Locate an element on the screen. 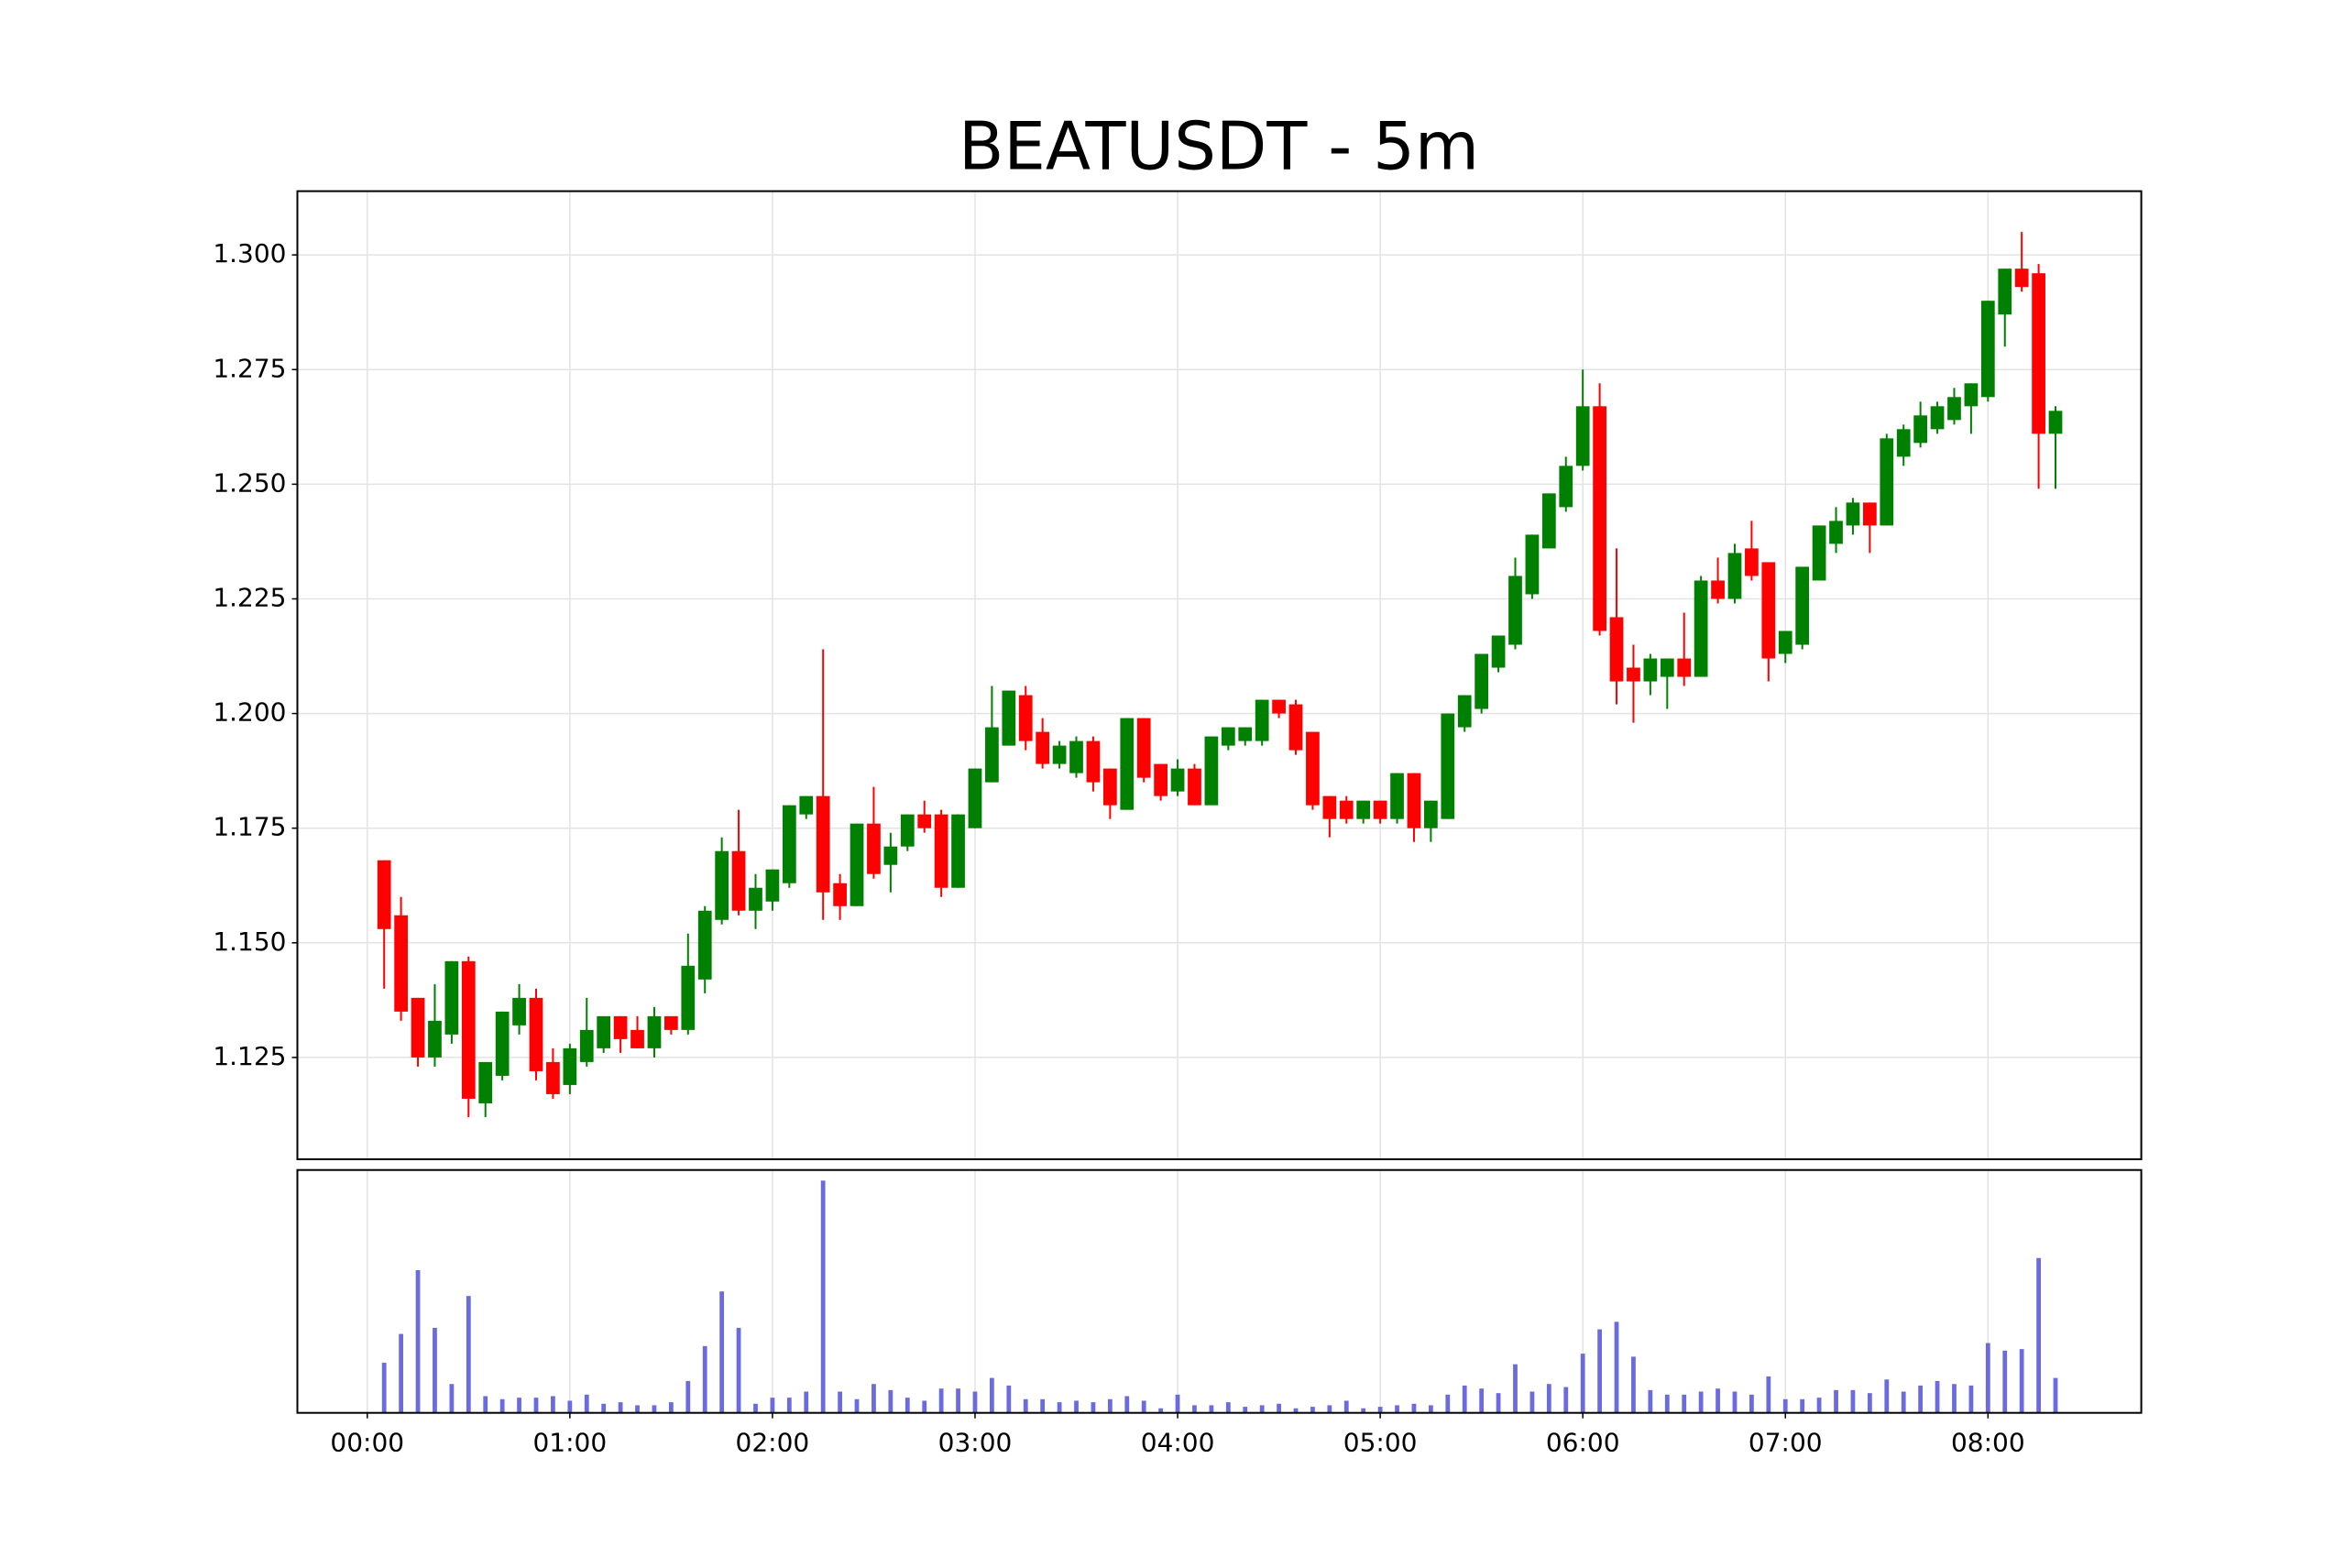 The height and width of the screenshot is (1568, 2346). y-tick-label: 1.200 is located at coordinates (250, 712).